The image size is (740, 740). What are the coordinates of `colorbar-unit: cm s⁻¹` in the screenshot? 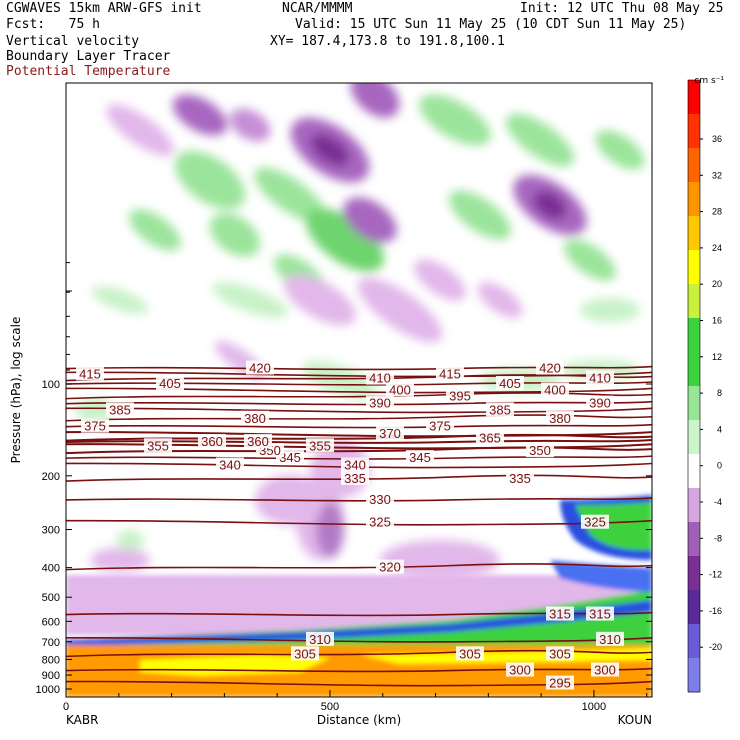 It's located at (709, 81).